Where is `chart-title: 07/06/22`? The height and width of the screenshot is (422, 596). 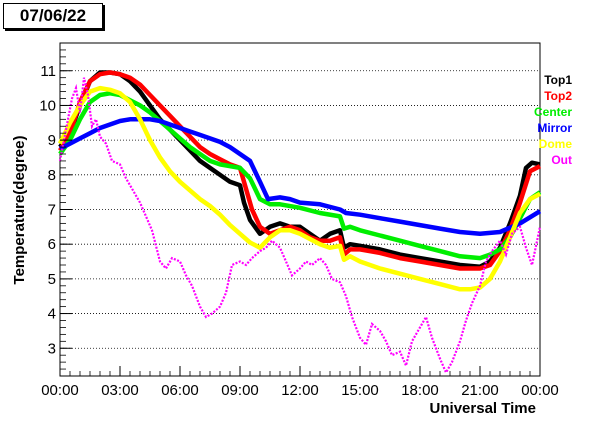
chart-title: 07/06/22 is located at coordinates (53, 16).